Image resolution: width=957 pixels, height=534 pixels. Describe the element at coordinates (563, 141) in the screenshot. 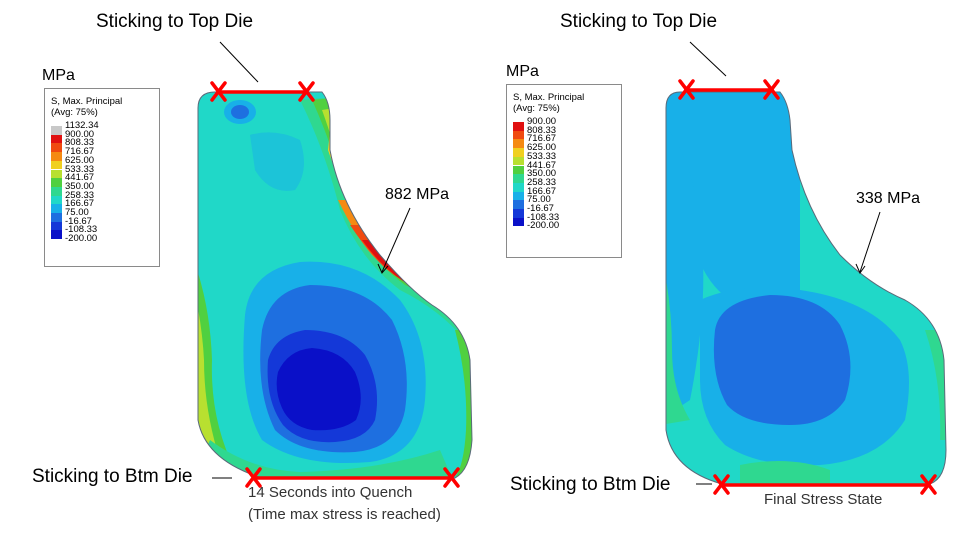

I see `right-legend-row: 716.67` at that location.